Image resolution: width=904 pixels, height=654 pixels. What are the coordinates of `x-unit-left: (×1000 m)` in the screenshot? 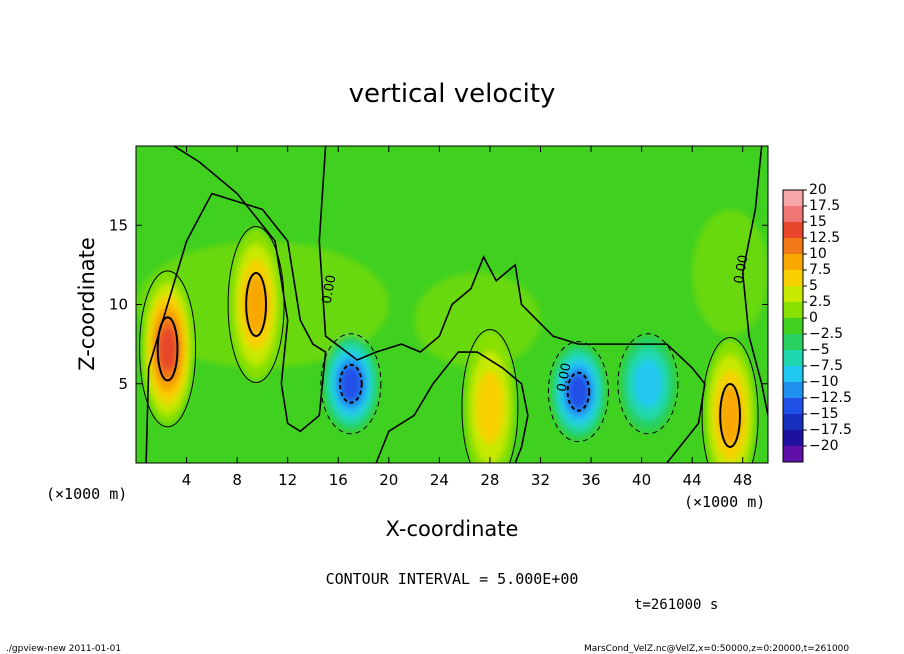 It's located at (86, 494).